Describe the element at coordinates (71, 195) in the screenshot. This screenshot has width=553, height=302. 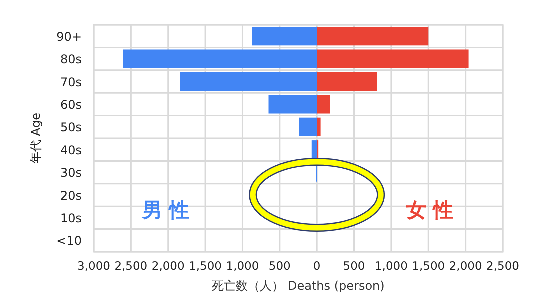
I see `y-tick-label: 20s` at that location.